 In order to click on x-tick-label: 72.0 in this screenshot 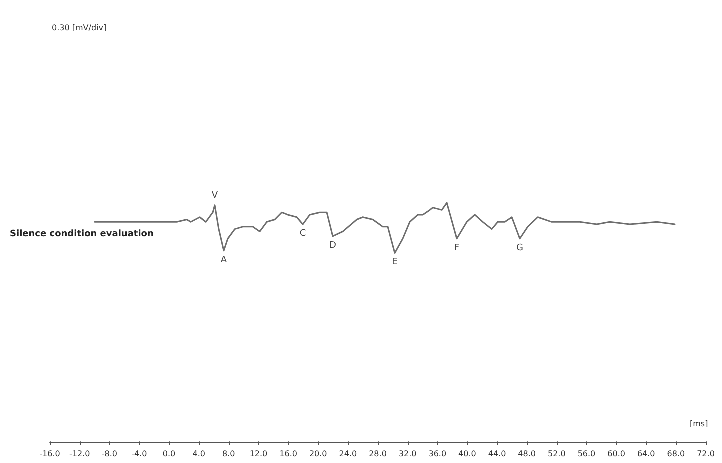, I will do `click(706, 454)`.